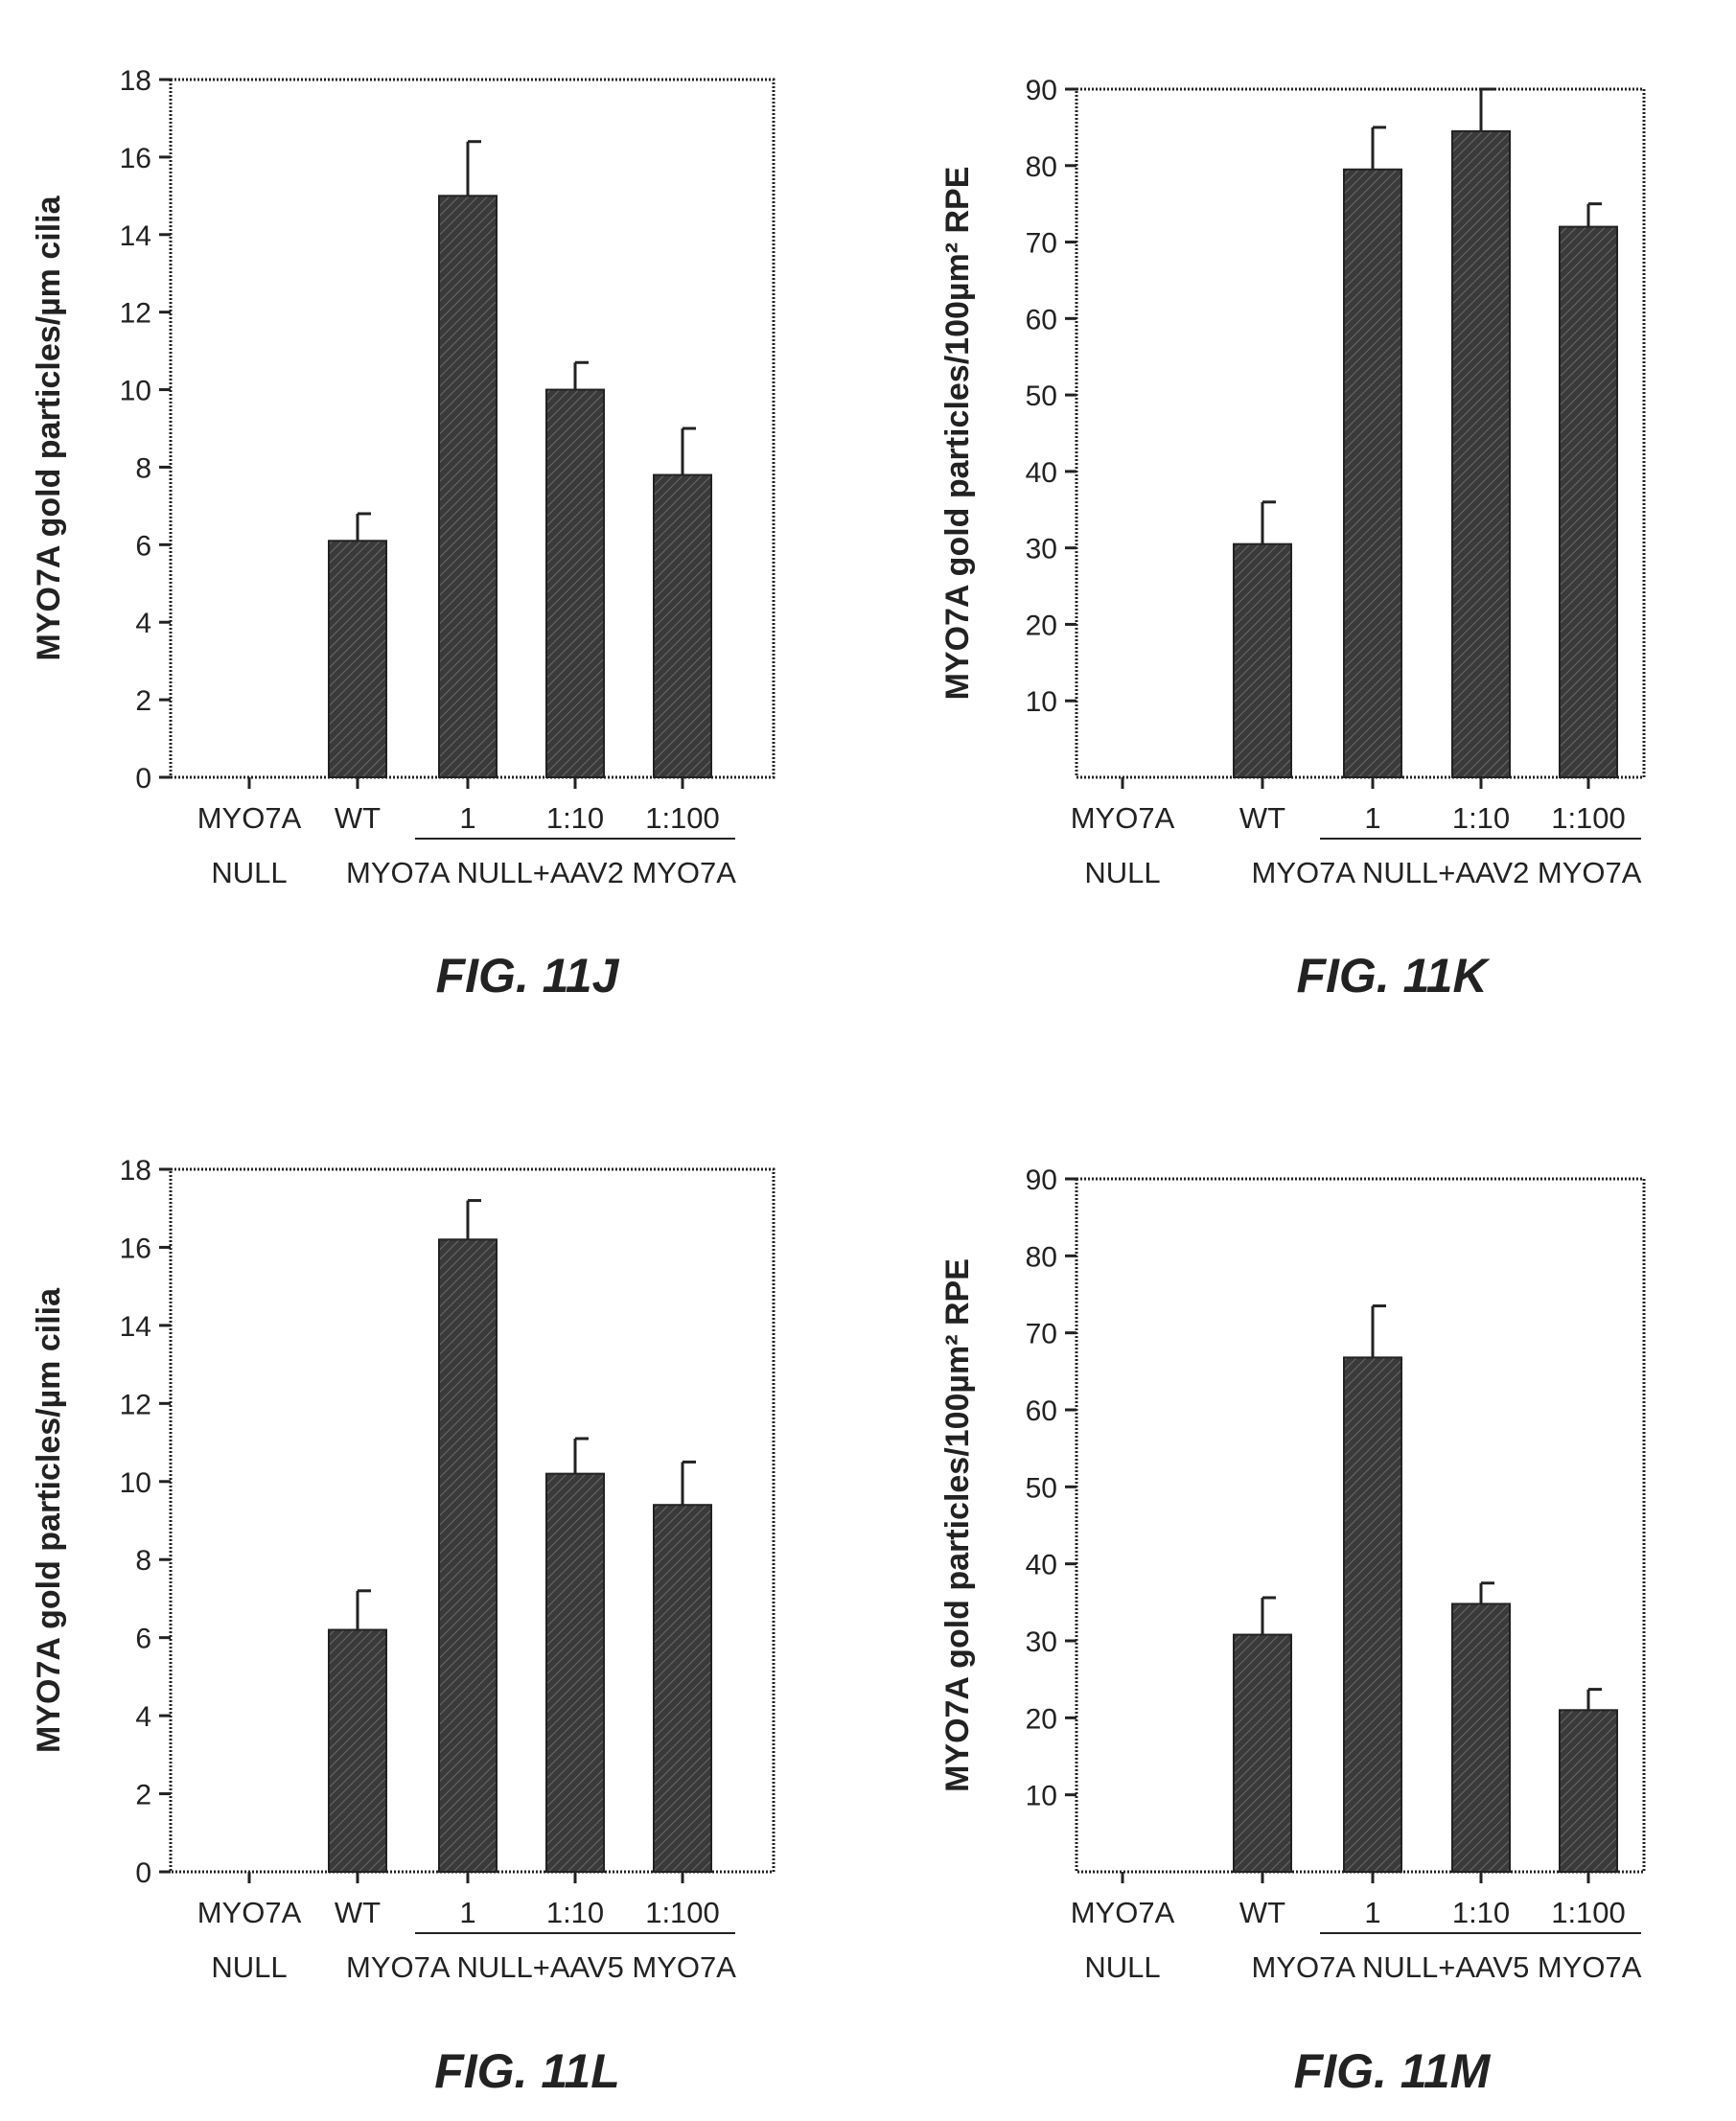  What do you see at coordinates (528, 976) in the screenshot?
I see `figure-caption: FIG. 11J` at bounding box center [528, 976].